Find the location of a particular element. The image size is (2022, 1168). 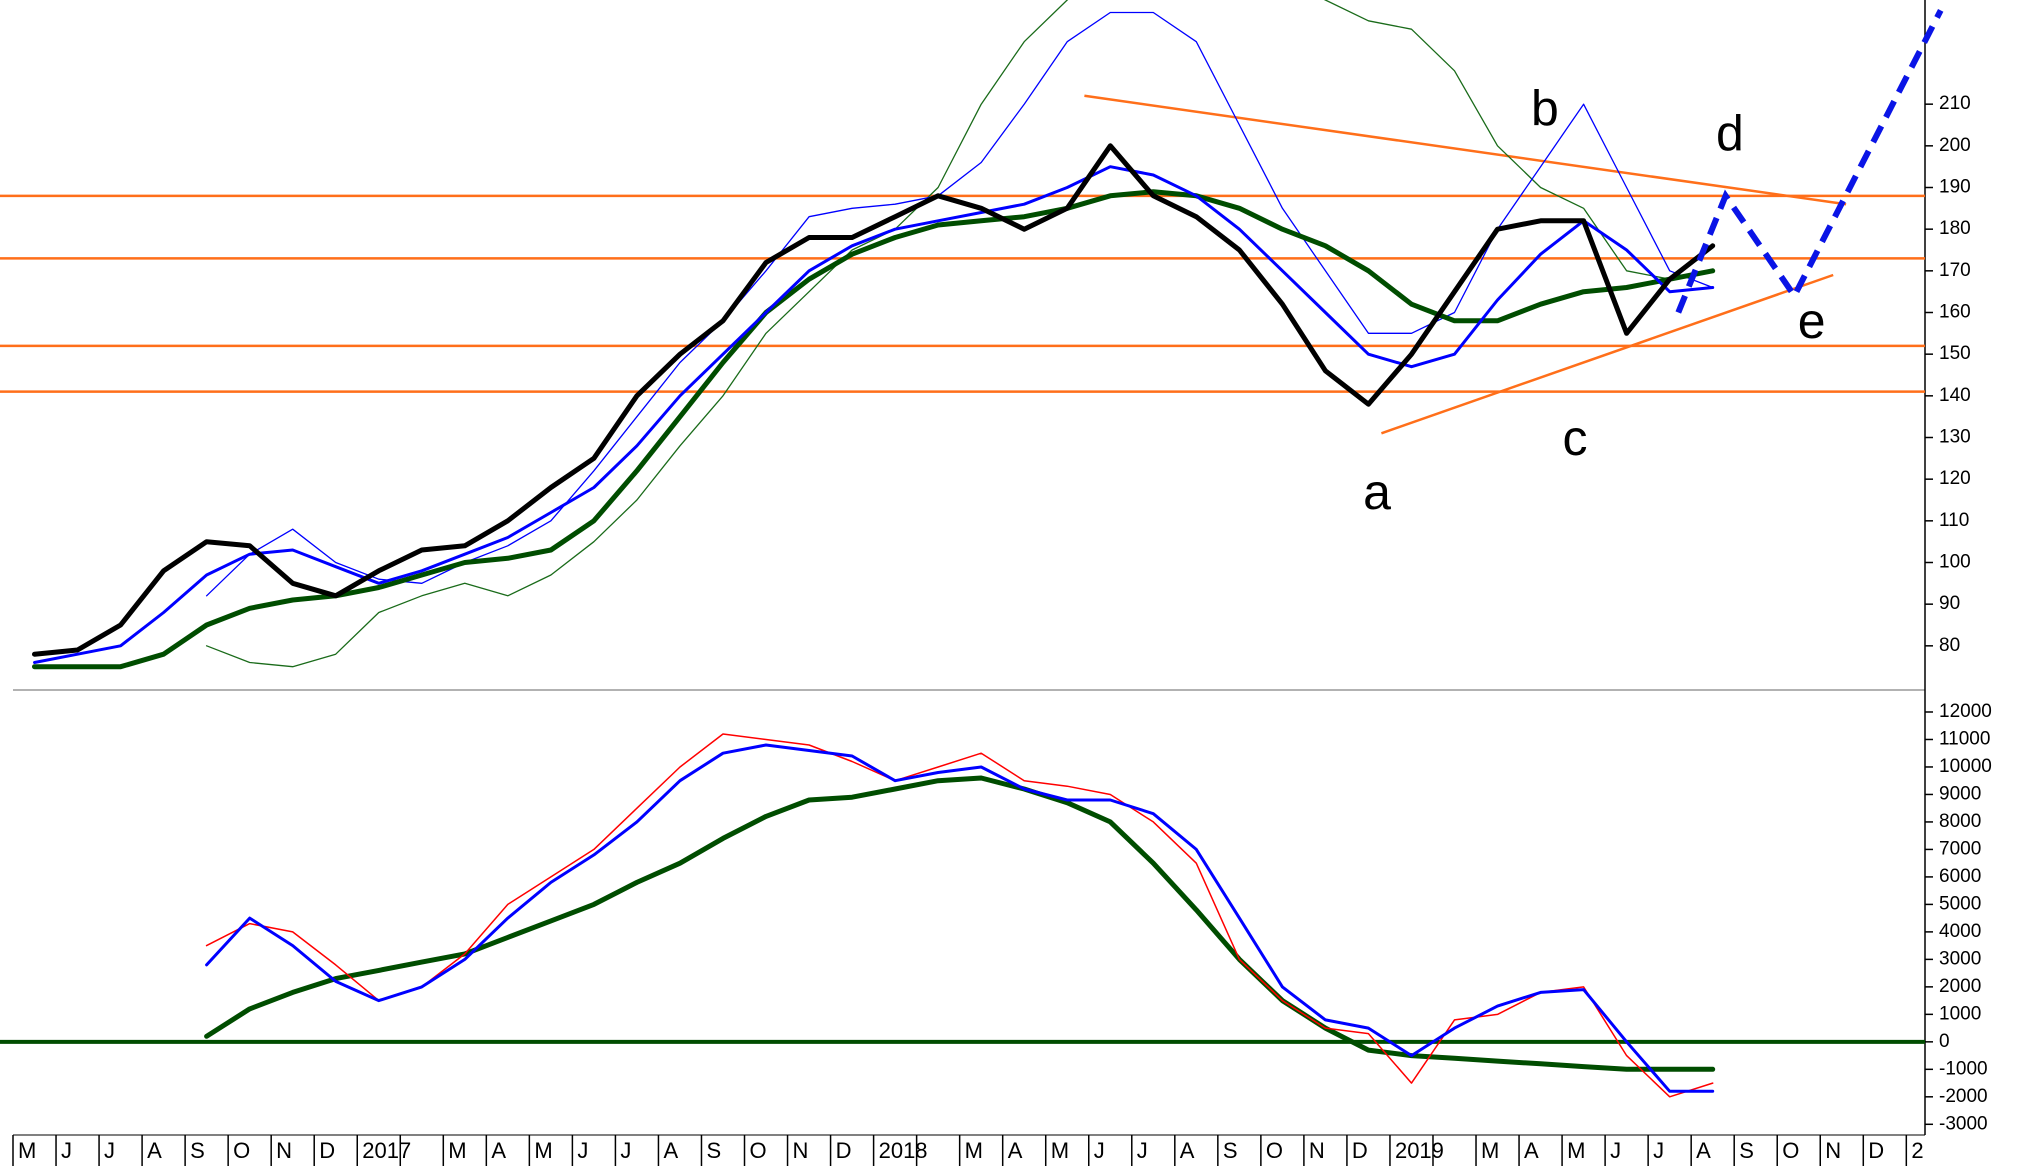

x-tick-label: 2017 is located at coordinates (386, 1150).